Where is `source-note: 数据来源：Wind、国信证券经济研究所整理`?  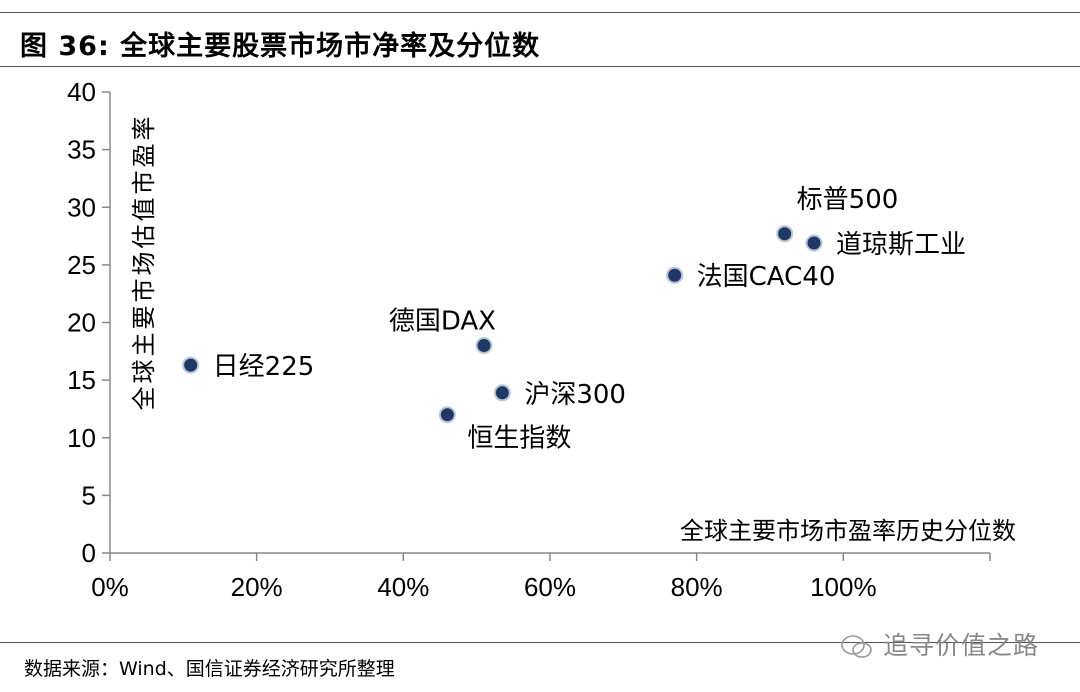
source-note: 数据来源：Wind、国信证券经济研究所整理 is located at coordinates (209, 669).